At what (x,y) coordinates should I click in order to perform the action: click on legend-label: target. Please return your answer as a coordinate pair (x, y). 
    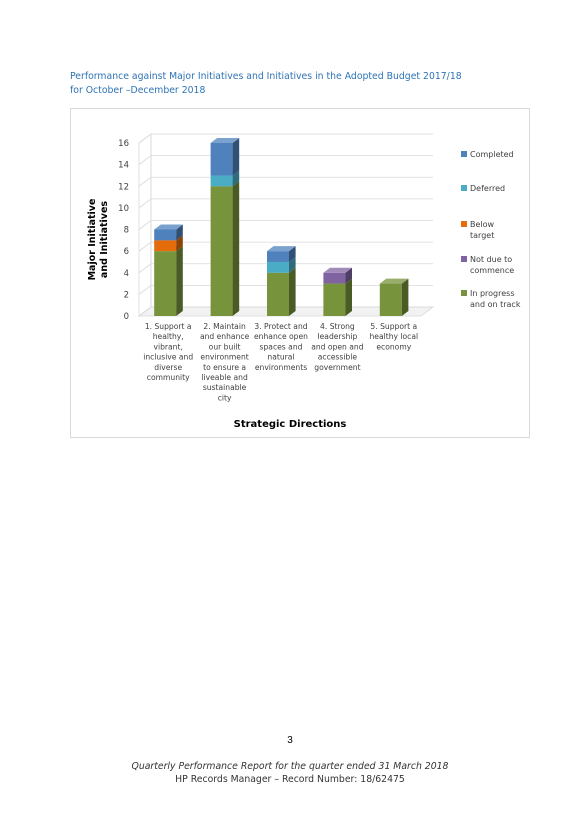
    Looking at the image, I should click on (482, 235).